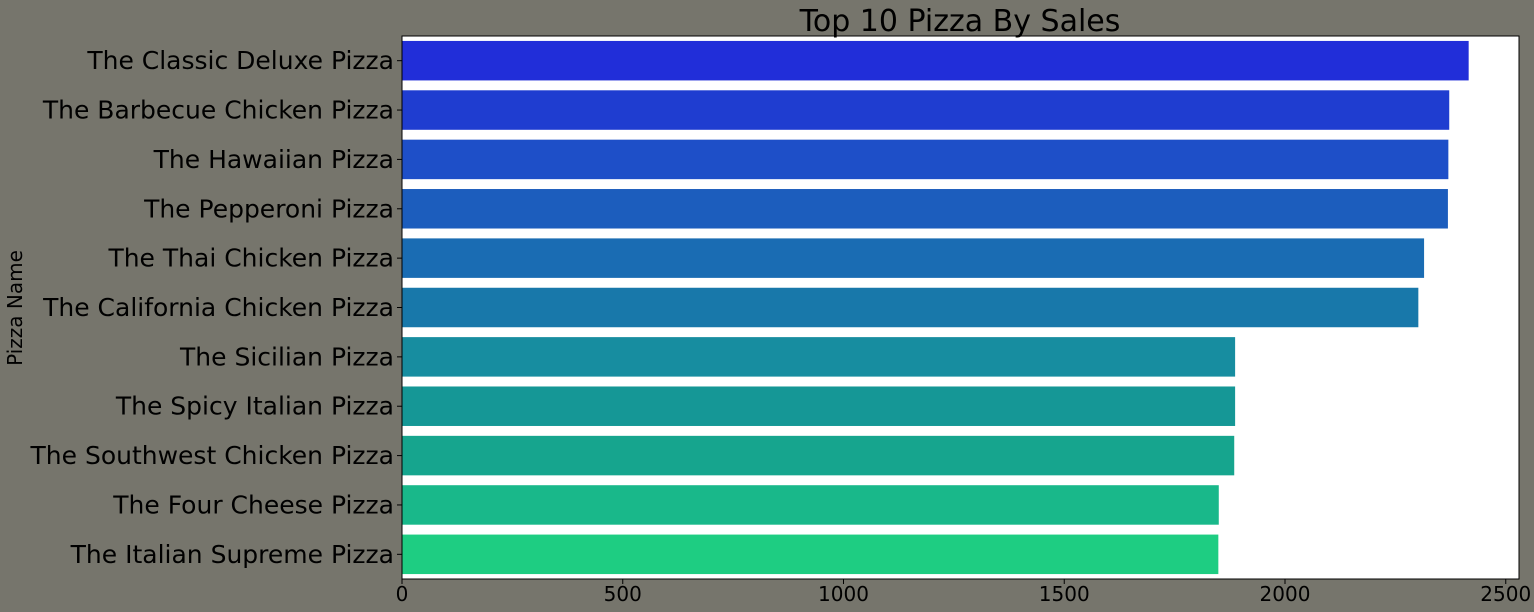  What do you see at coordinates (843, 594) in the screenshot?
I see `x-tick-label: 1000` at bounding box center [843, 594].